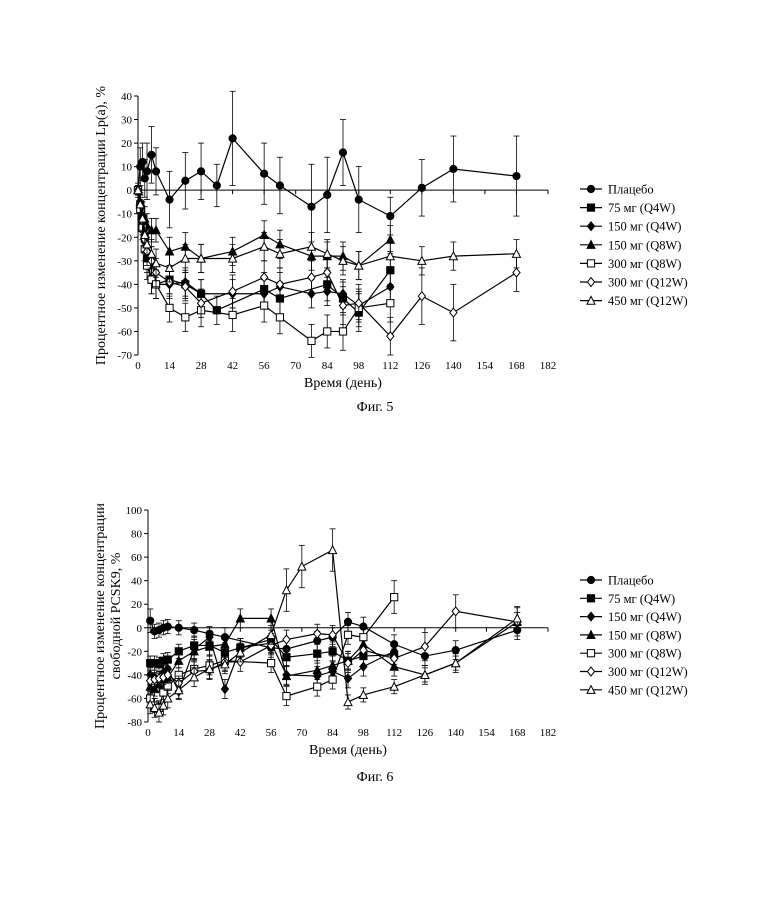  What do you see at coordinates (124, 215) in the screenshot?
I see `y-tick-label: -10` at bounding box center [124, 215].